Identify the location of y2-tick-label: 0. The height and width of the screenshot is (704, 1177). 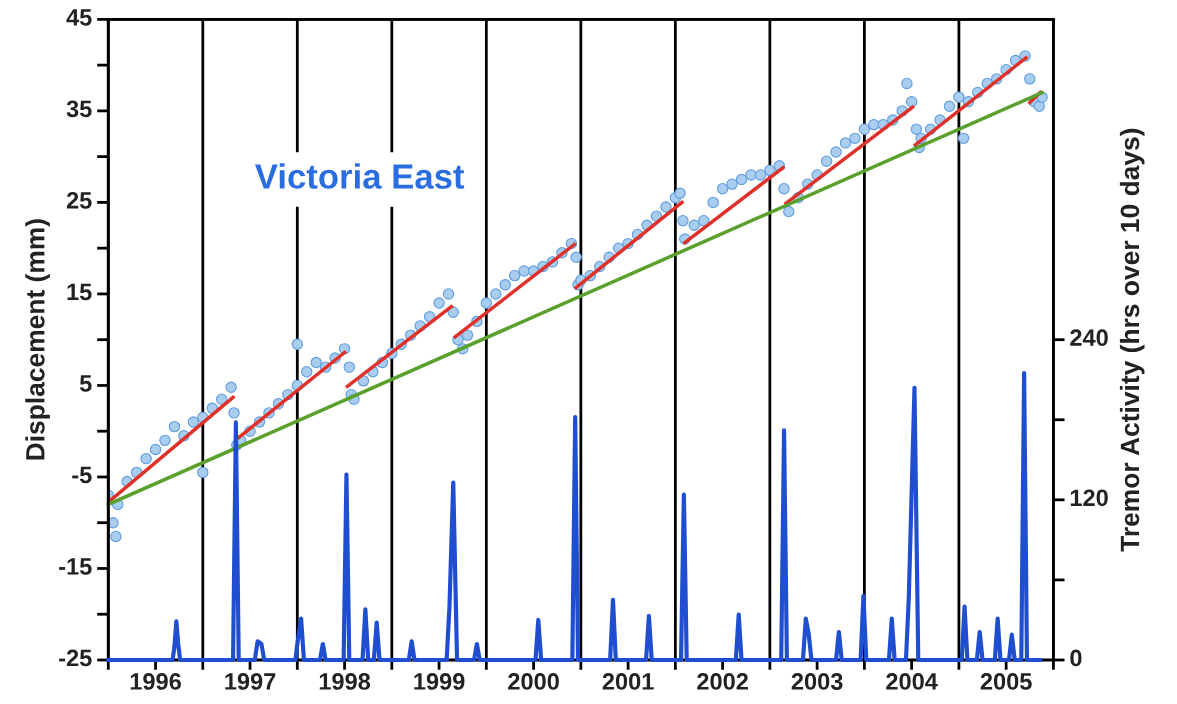
(1076, 658).